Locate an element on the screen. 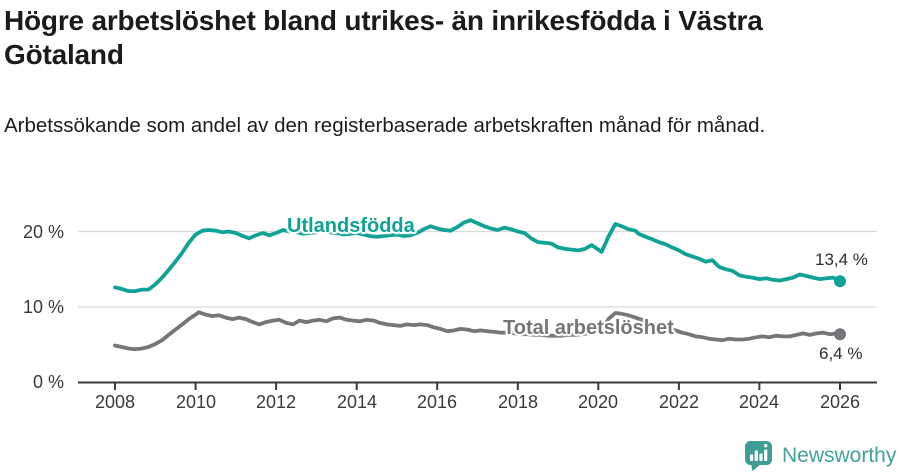 The image size is (900, 474). x-axis-label-2022: 2022 is located at coordinates (679, 402).